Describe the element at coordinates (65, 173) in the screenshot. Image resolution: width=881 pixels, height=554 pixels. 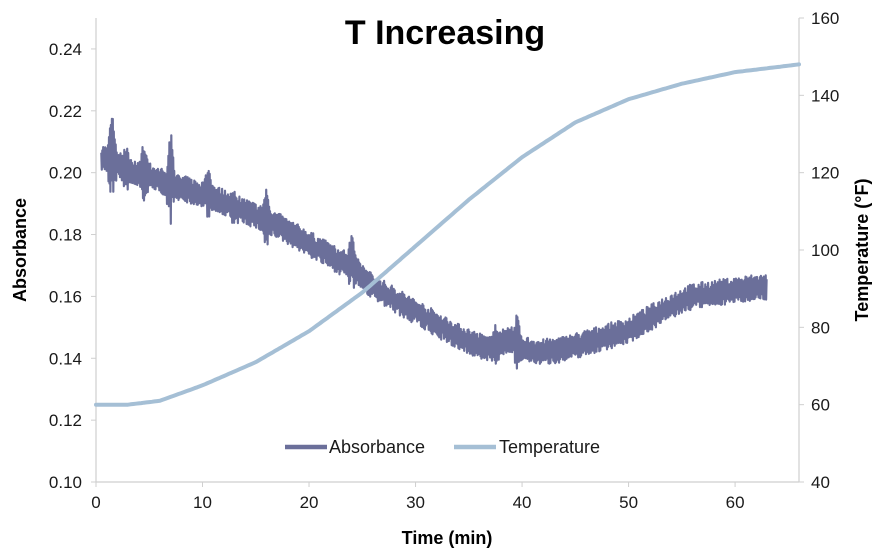
I see `y-tick-label: 0.20` at that location.